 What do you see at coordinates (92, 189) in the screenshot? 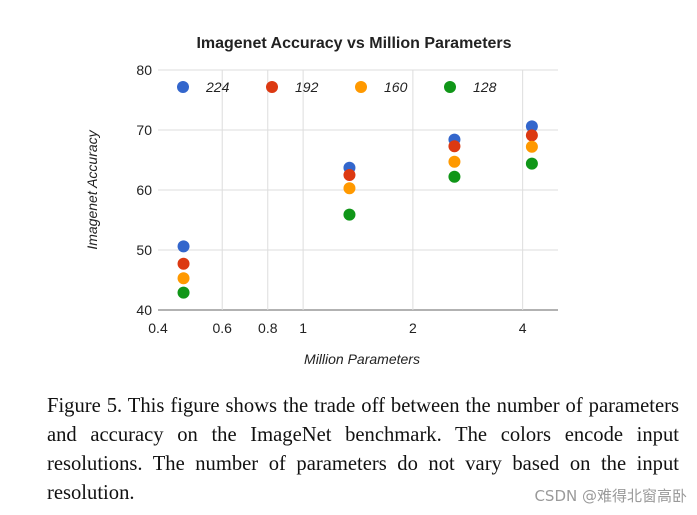
I see `y-axis-label: Imagenet Accuracy` at bounding box center [92, 189].